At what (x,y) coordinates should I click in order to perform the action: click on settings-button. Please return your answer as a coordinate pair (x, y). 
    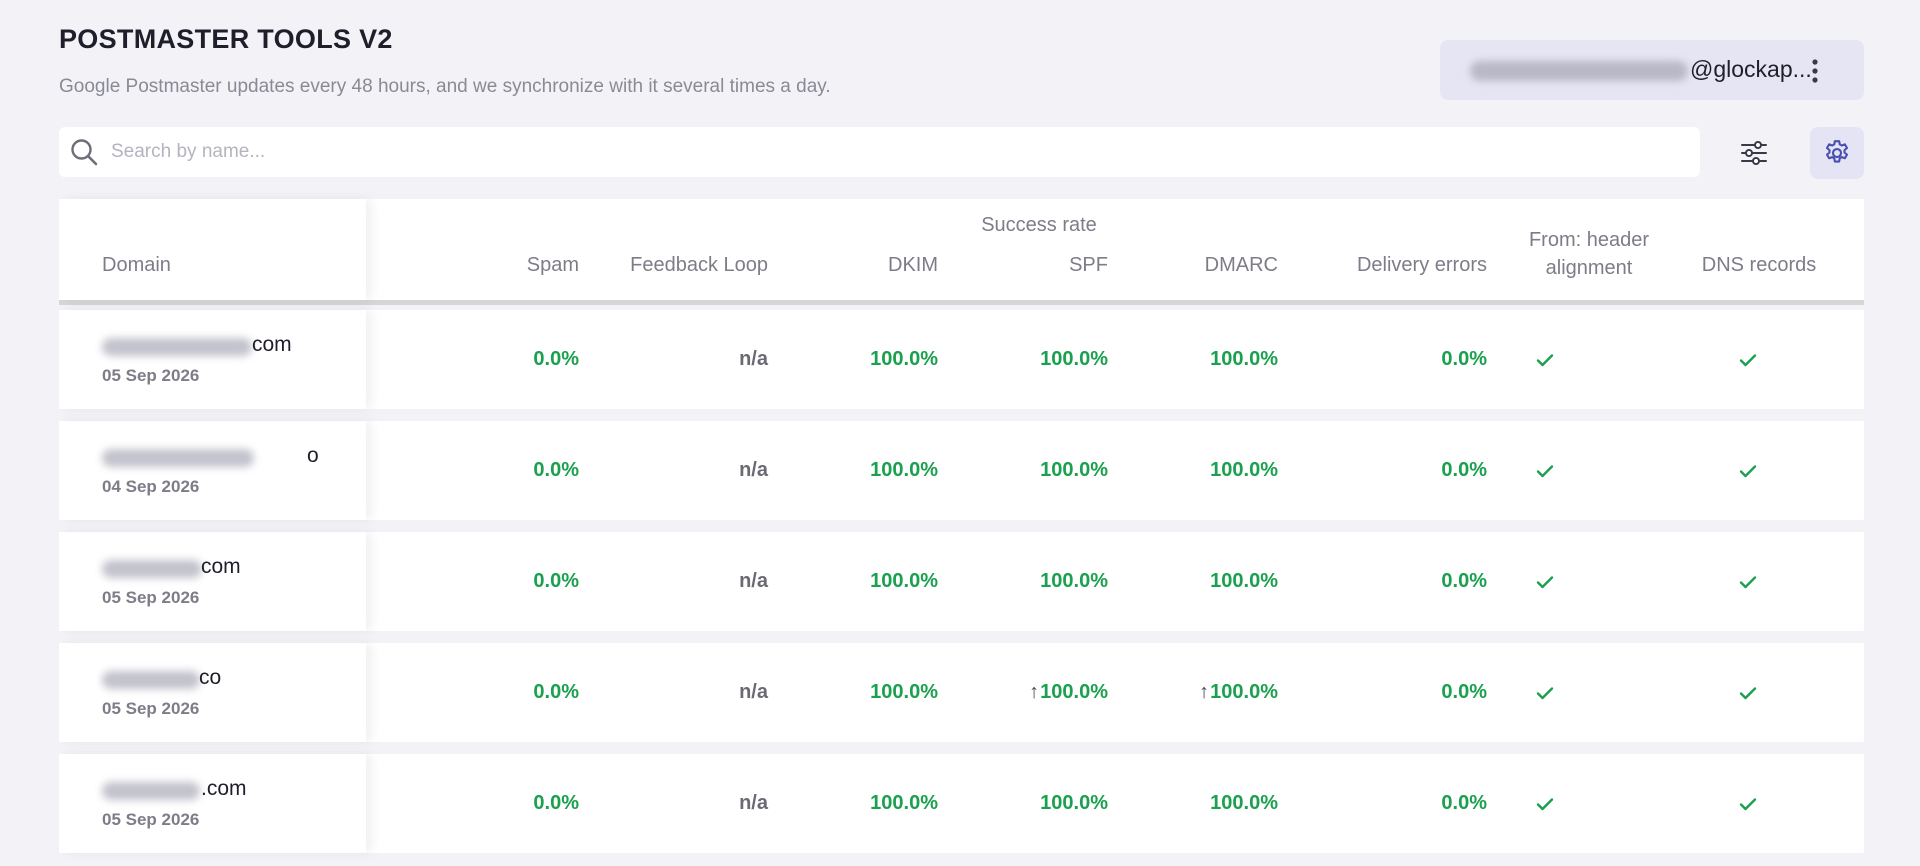
    Looking at the image, I should click on (1837, 153).